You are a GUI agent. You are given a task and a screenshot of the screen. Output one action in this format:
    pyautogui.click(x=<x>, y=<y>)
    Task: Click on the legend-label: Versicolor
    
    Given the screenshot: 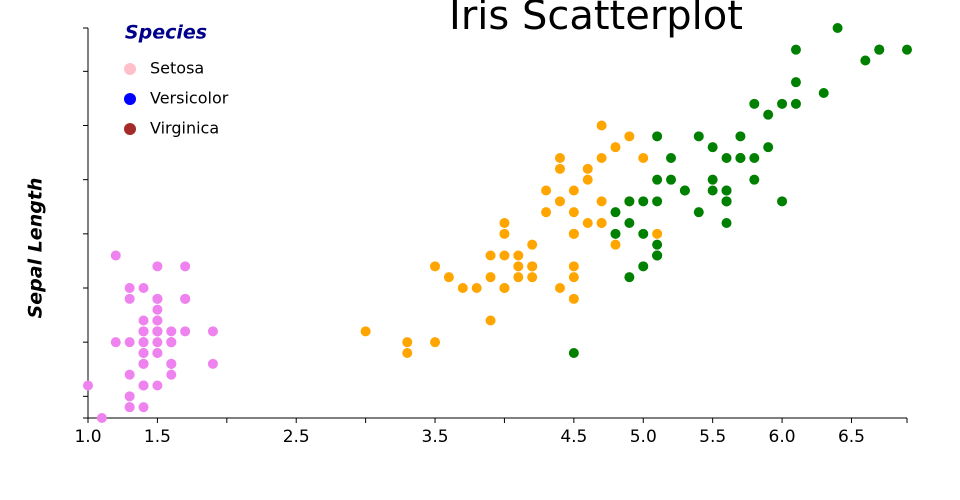 What is the action you would take?
    pyautogui.click(x=189, y=98)
    